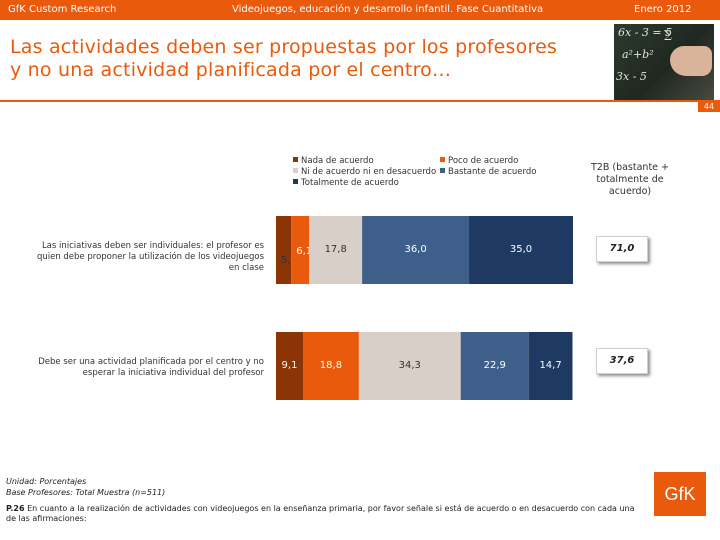 The image size is (720, 540). What do you see at coordinates (638, 54) in the screenshot?
I see `chalk-text-2: a²+b²` at bounding box center [638, 54].